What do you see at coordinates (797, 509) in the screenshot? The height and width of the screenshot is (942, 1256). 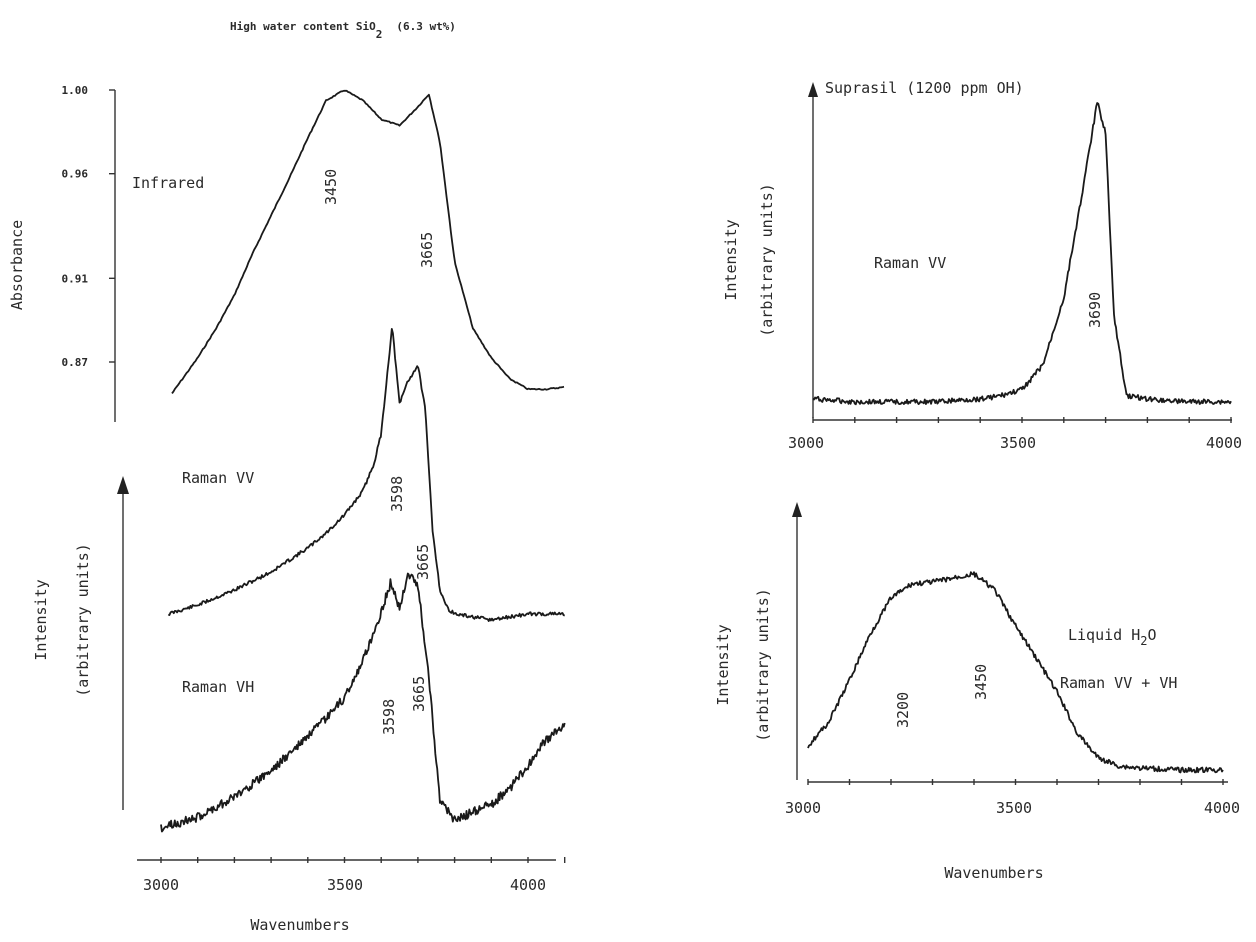 I see `intensity-arrow-right-bottom` at bounding box center [797, 509].